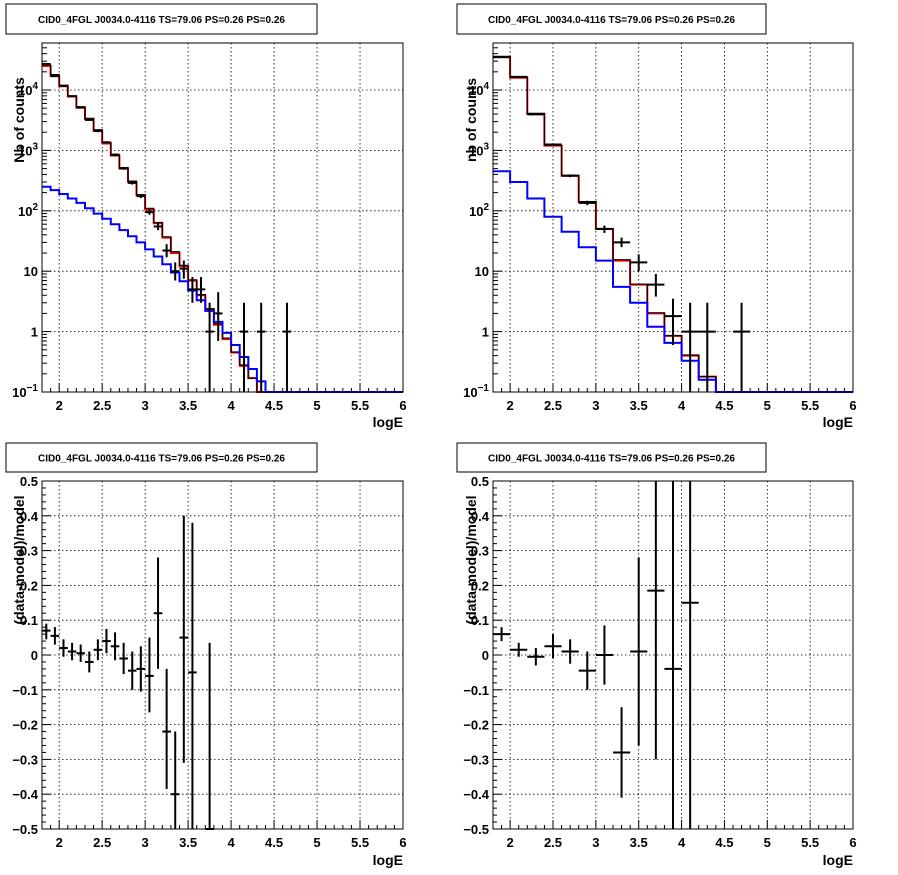 The image size is (898, 875). What do you see at coordinates (316, 405) in the screenshot?
I see `x-tick-label: 5` at bounding box center [316, 405].